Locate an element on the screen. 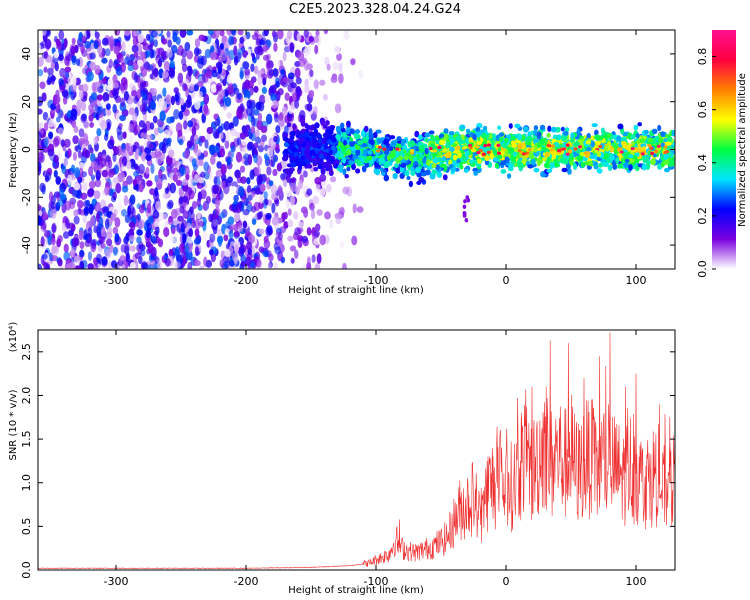 Image resolution: width=750 pixels, height=600 pixels. y-tick-label: -20 is located at coordinates (26, 197).